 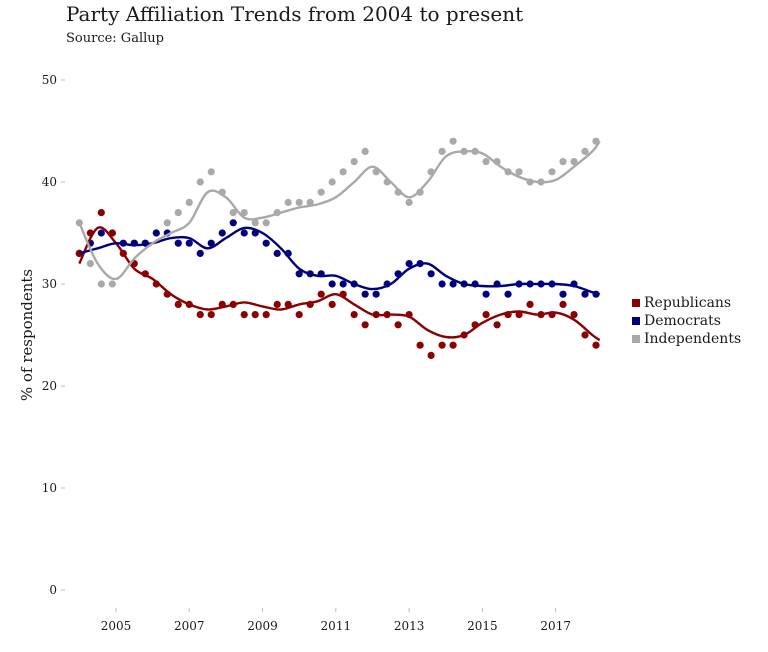 I want to click on legend-label-independents: Independents, so click(x=693, y=339).